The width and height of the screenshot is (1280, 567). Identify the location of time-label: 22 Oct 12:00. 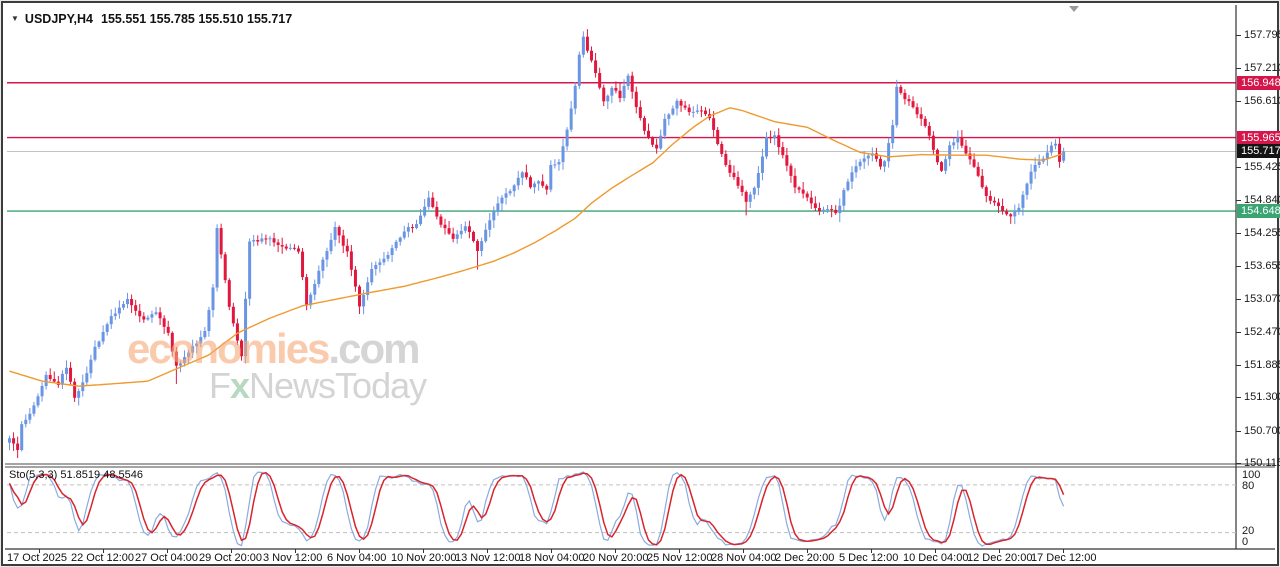
(102, 558).